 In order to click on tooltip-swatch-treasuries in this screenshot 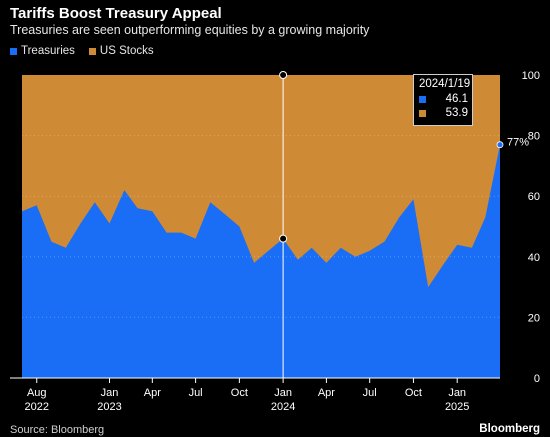, I will do `click(422, 99)`.